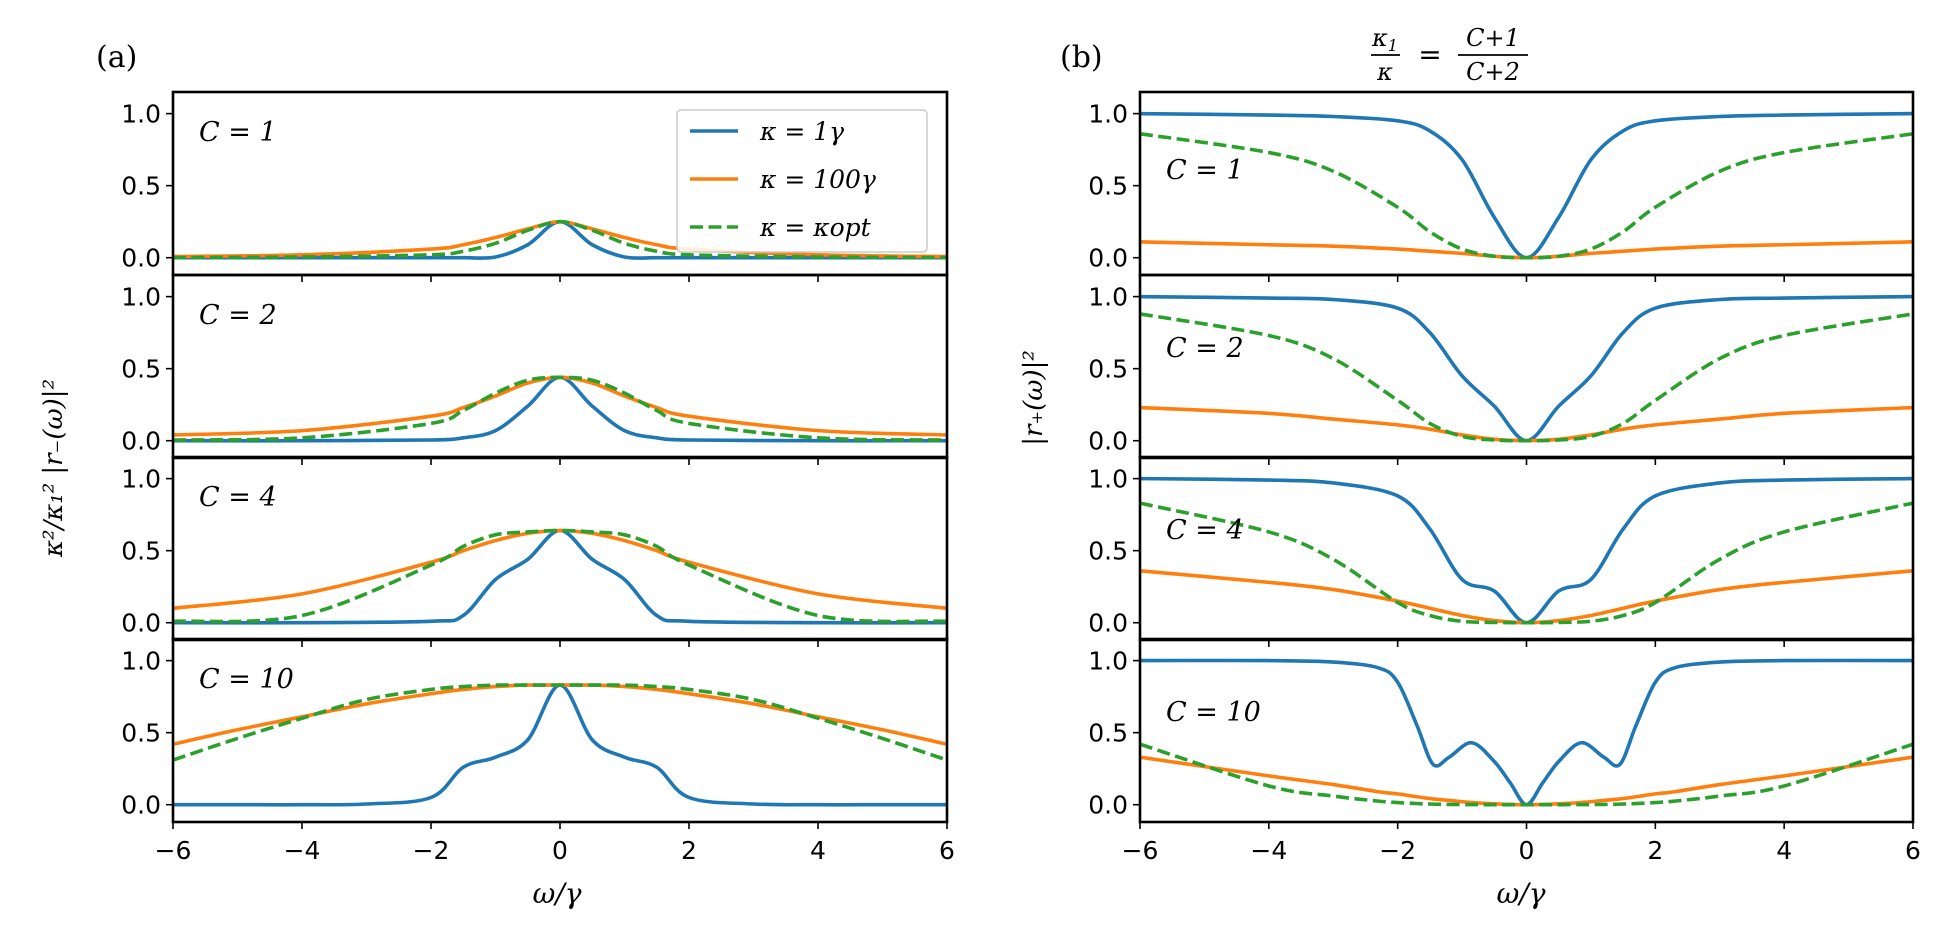 This screenshot has height=939, width=1940. What do you see at coordinates (1493, 38) in the screenshot?
I see `title-b-num-c1: C+1` at bounding box center [1493, 38].